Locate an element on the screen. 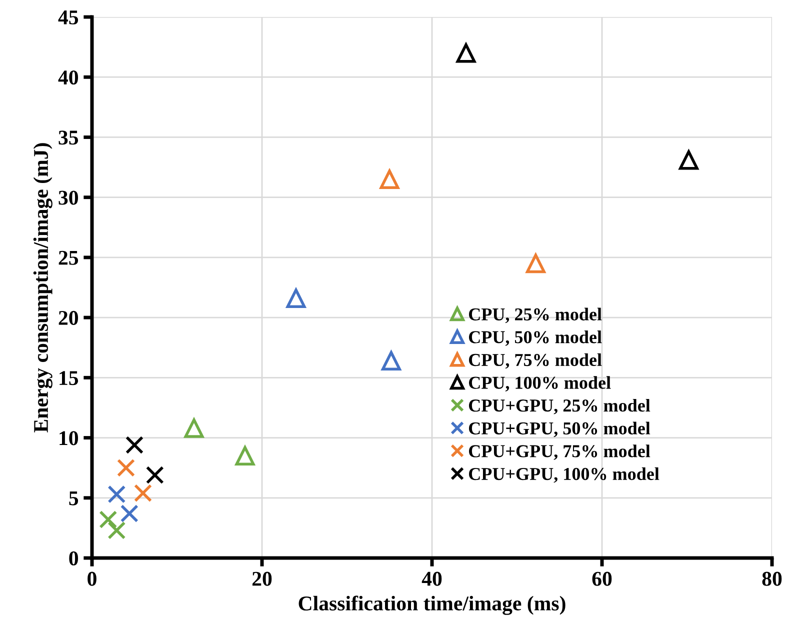 This screenshot has width=788, height=635. y-axis-title: Energy consumption/image (mJ) is located at coordinates (42, 287).